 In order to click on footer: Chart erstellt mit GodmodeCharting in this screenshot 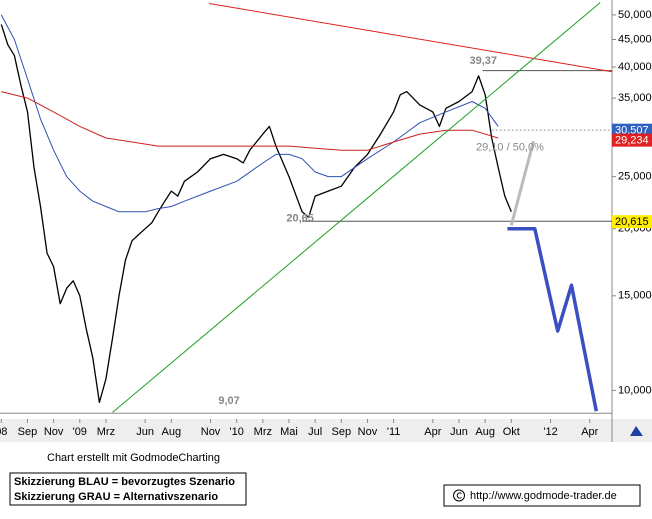, I will do `click(133, 458)`.